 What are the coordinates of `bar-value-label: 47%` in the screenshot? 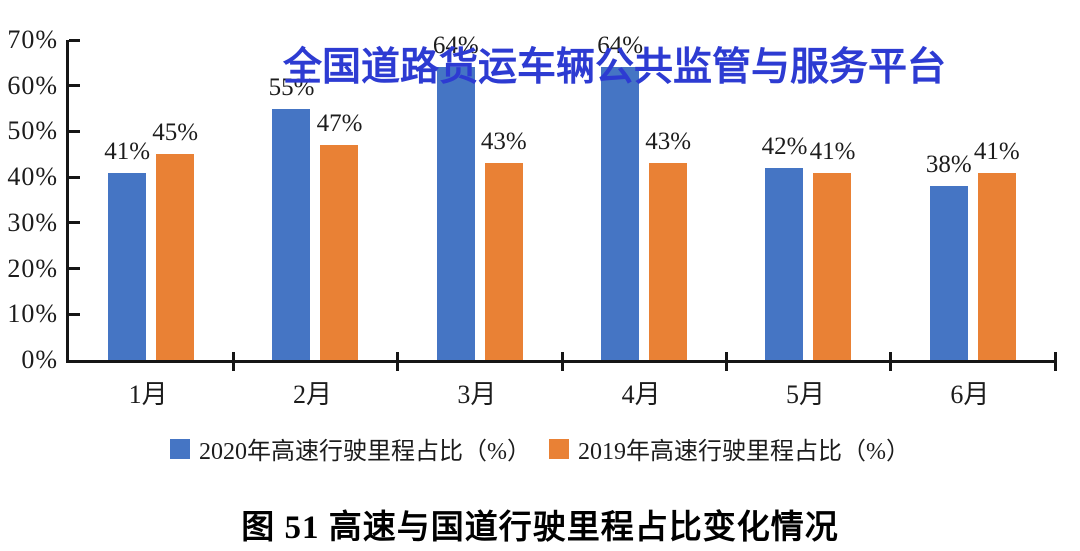 It's located at (339, 124).